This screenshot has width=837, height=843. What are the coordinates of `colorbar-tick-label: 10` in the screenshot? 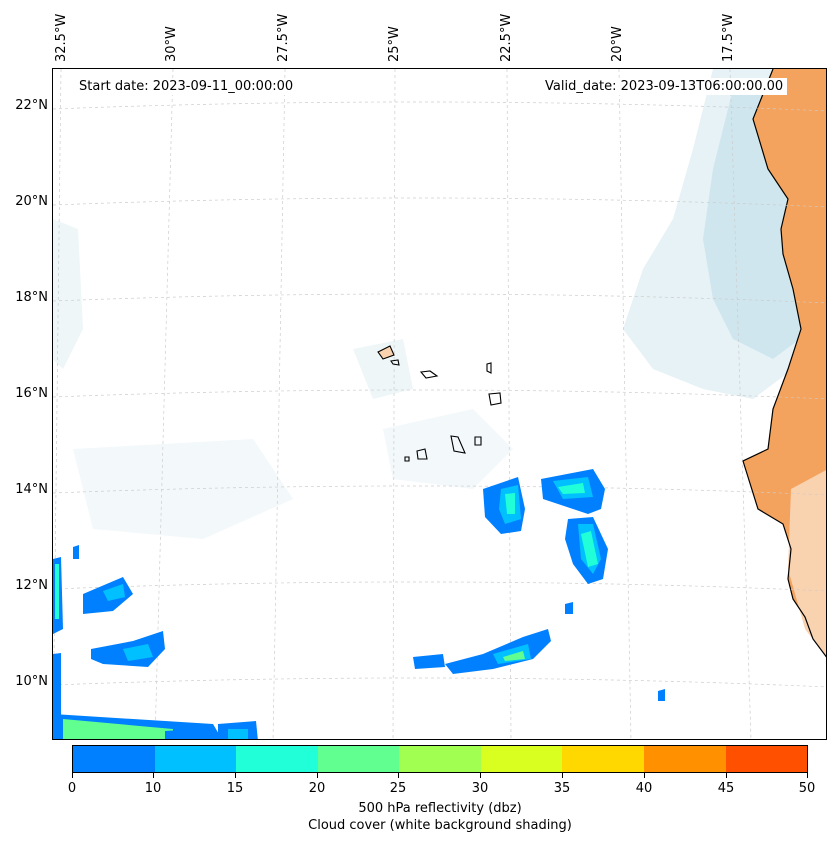 It's located at (153, 788).